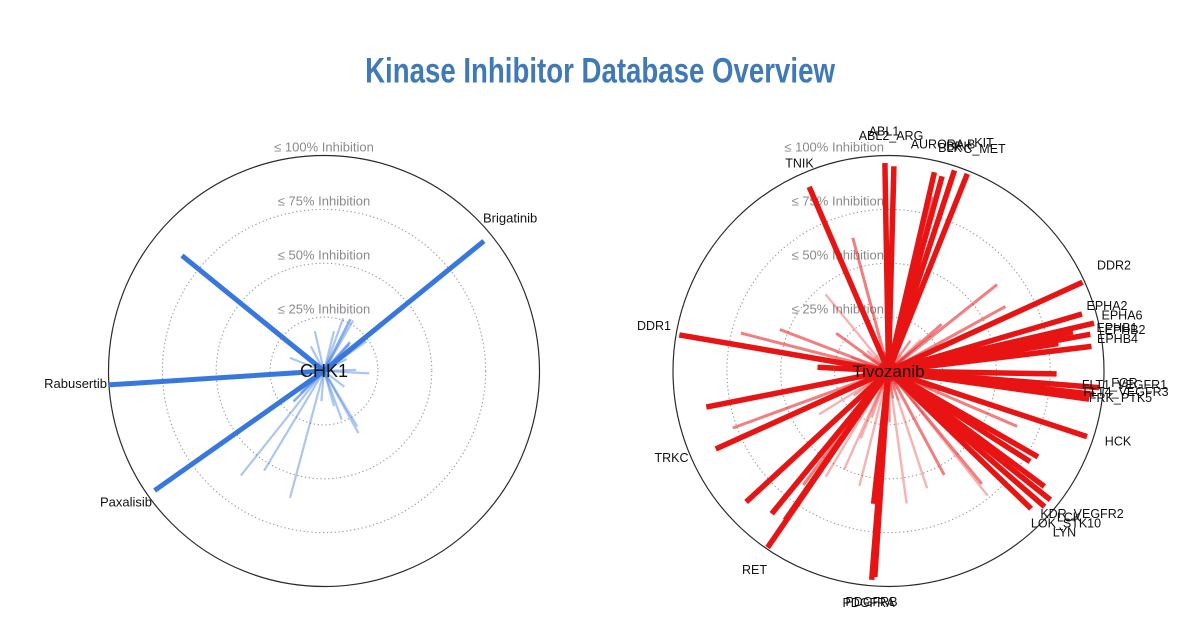 The width and height of the screenshot is (1200, 628). What do you see at coordinates (1118, 442) in the screenshot?
I see `svg-text: HCK` at bounding box center [1118, 442].